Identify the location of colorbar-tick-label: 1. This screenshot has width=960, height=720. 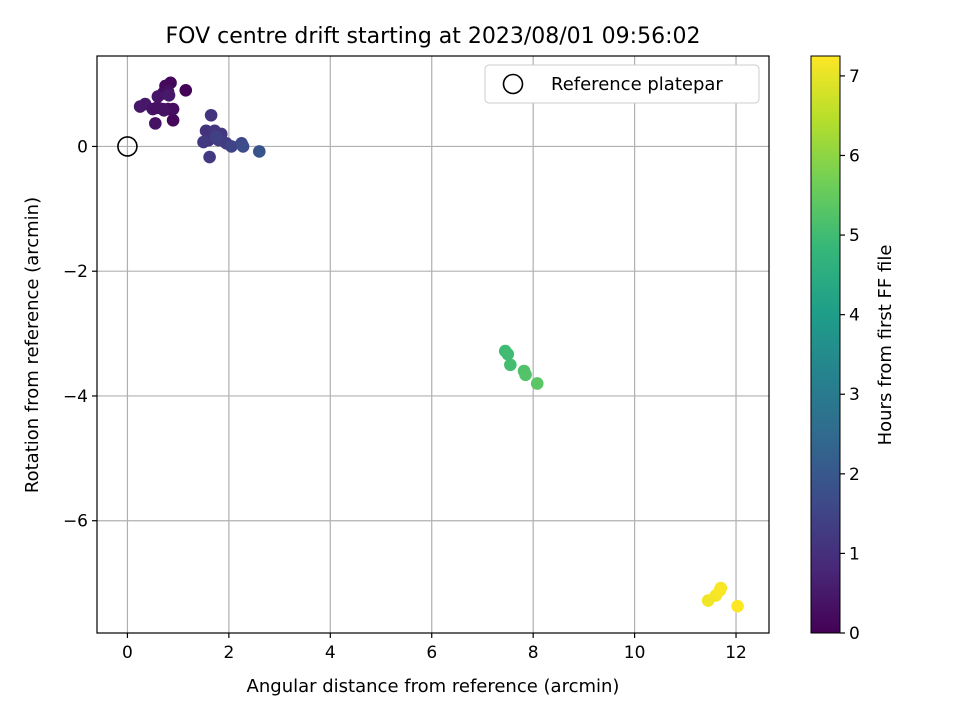
(854, 554).